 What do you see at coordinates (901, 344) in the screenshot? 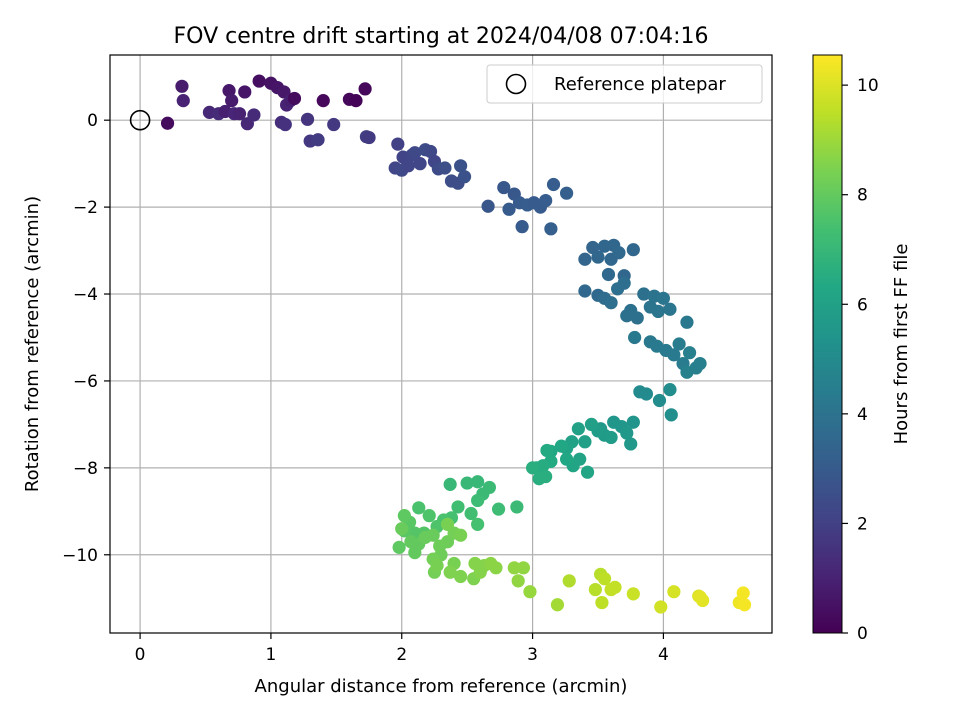
I see `colorbar-label: Hours from first FF file` at bounding box center [901, 344].